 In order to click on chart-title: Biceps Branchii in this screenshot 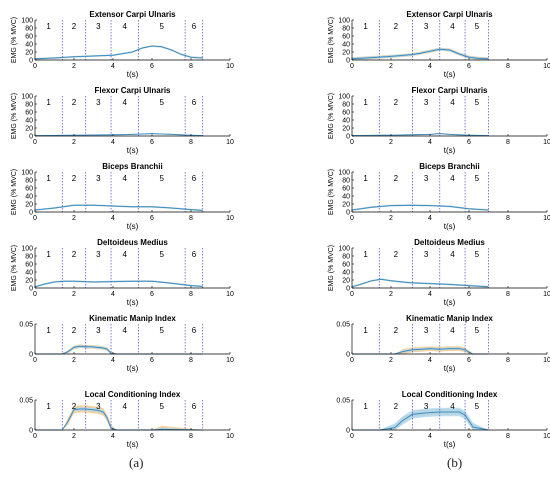, I will do `click(132, 166)`.